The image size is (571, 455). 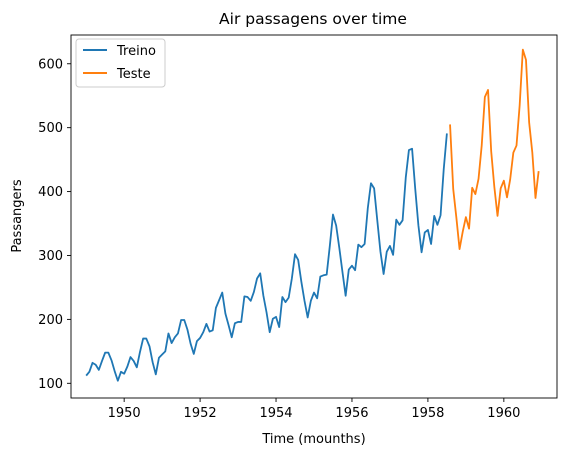 What do you see at coordinates (275, 413) in the screenshot?
I see `x-tick-label: 1954` at bounding box center [275, 413].